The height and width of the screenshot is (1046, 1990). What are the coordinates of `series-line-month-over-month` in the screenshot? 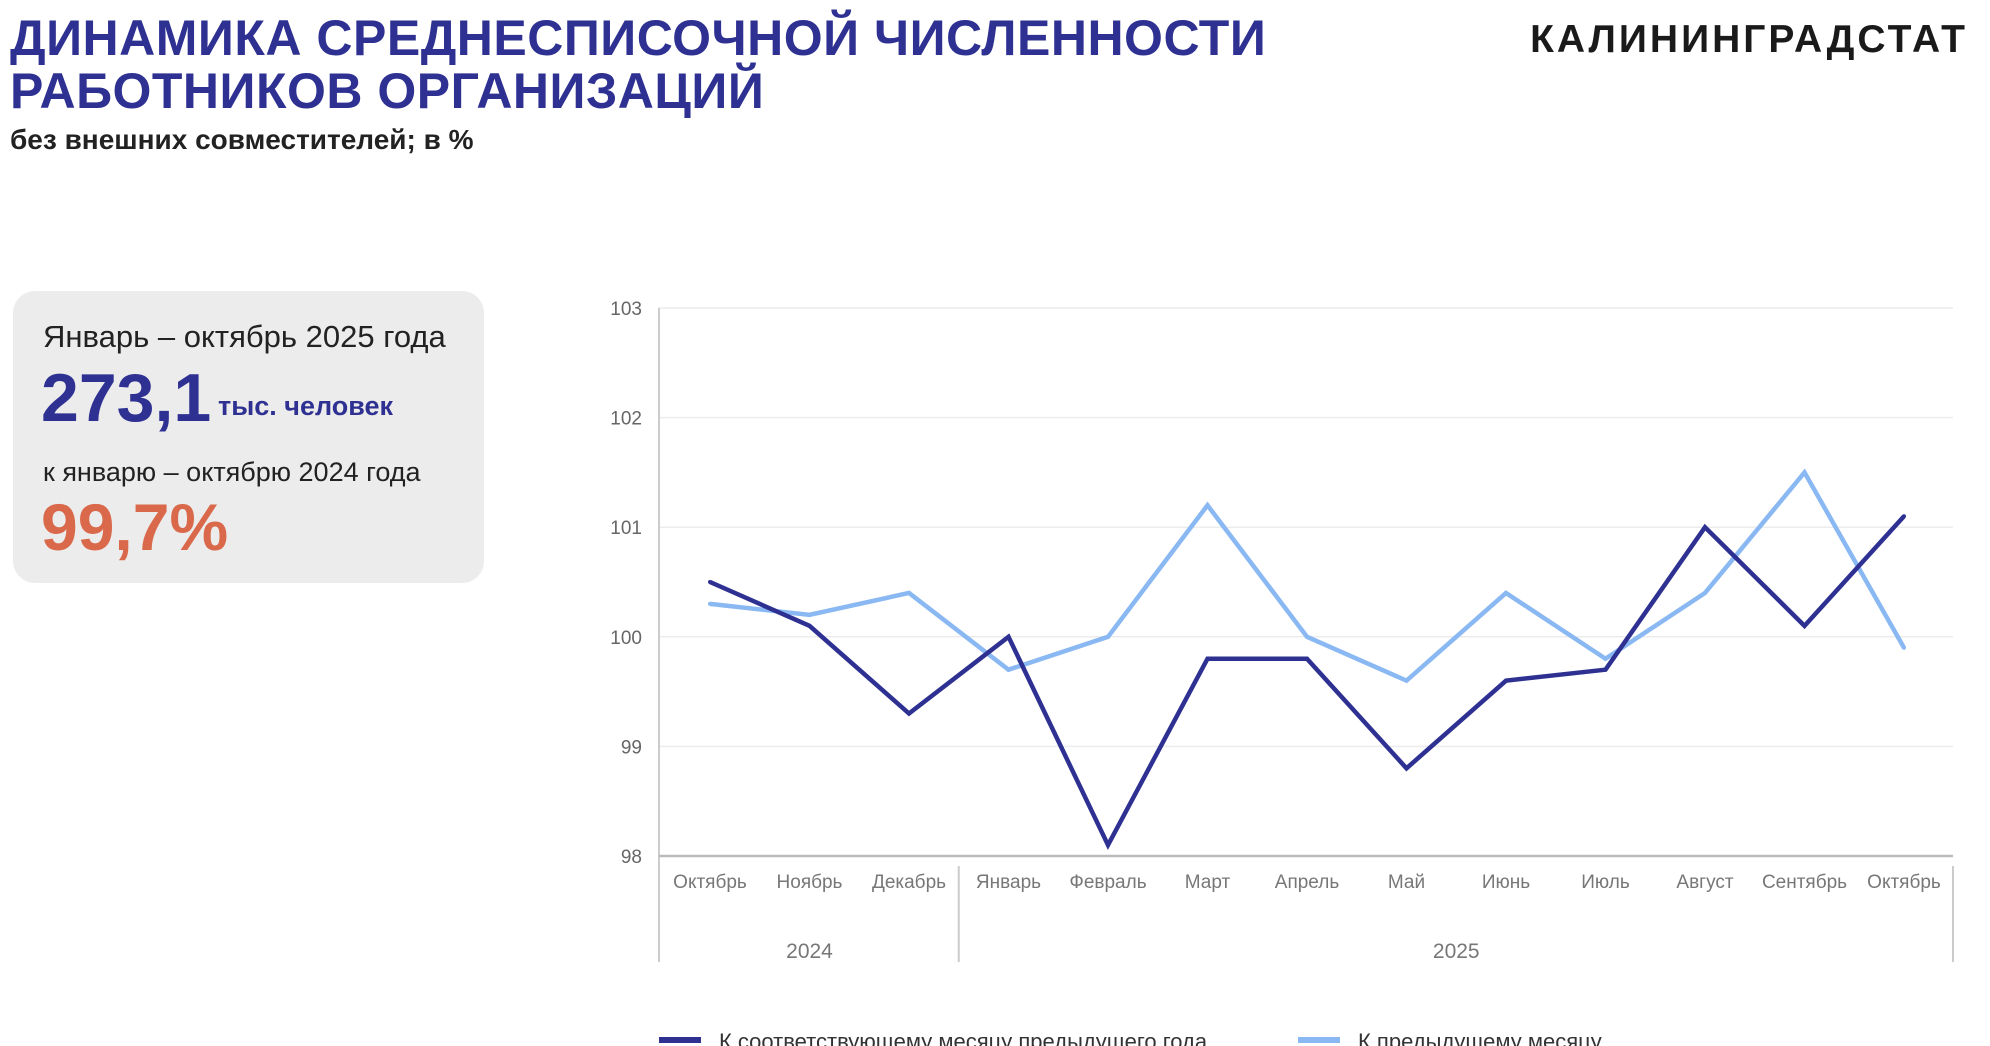 It's located at (1307, 576).